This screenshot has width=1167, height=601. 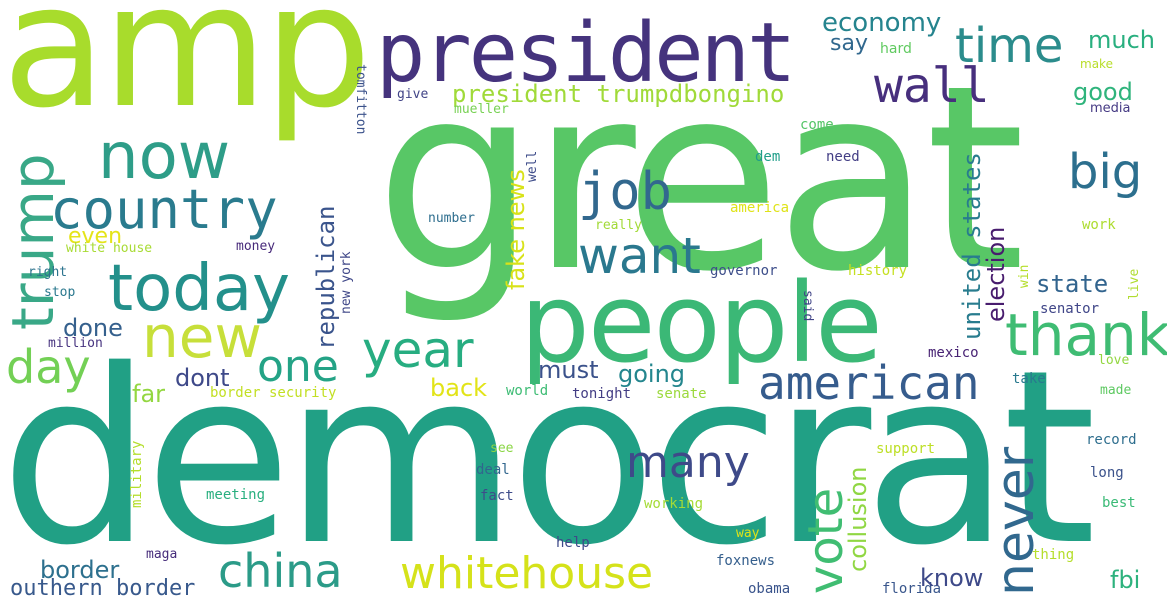 I want to click on word-never: never, so click(x=1016, y=521).